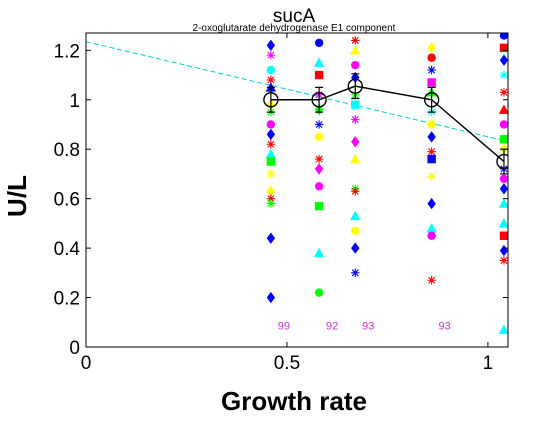 Image resolution: width=560 pixels, height=425 pixels. What do you see at coordinates (284, 327) in the screenshot?
I see `count-label-0: 99` at bounding box center [284, 327].